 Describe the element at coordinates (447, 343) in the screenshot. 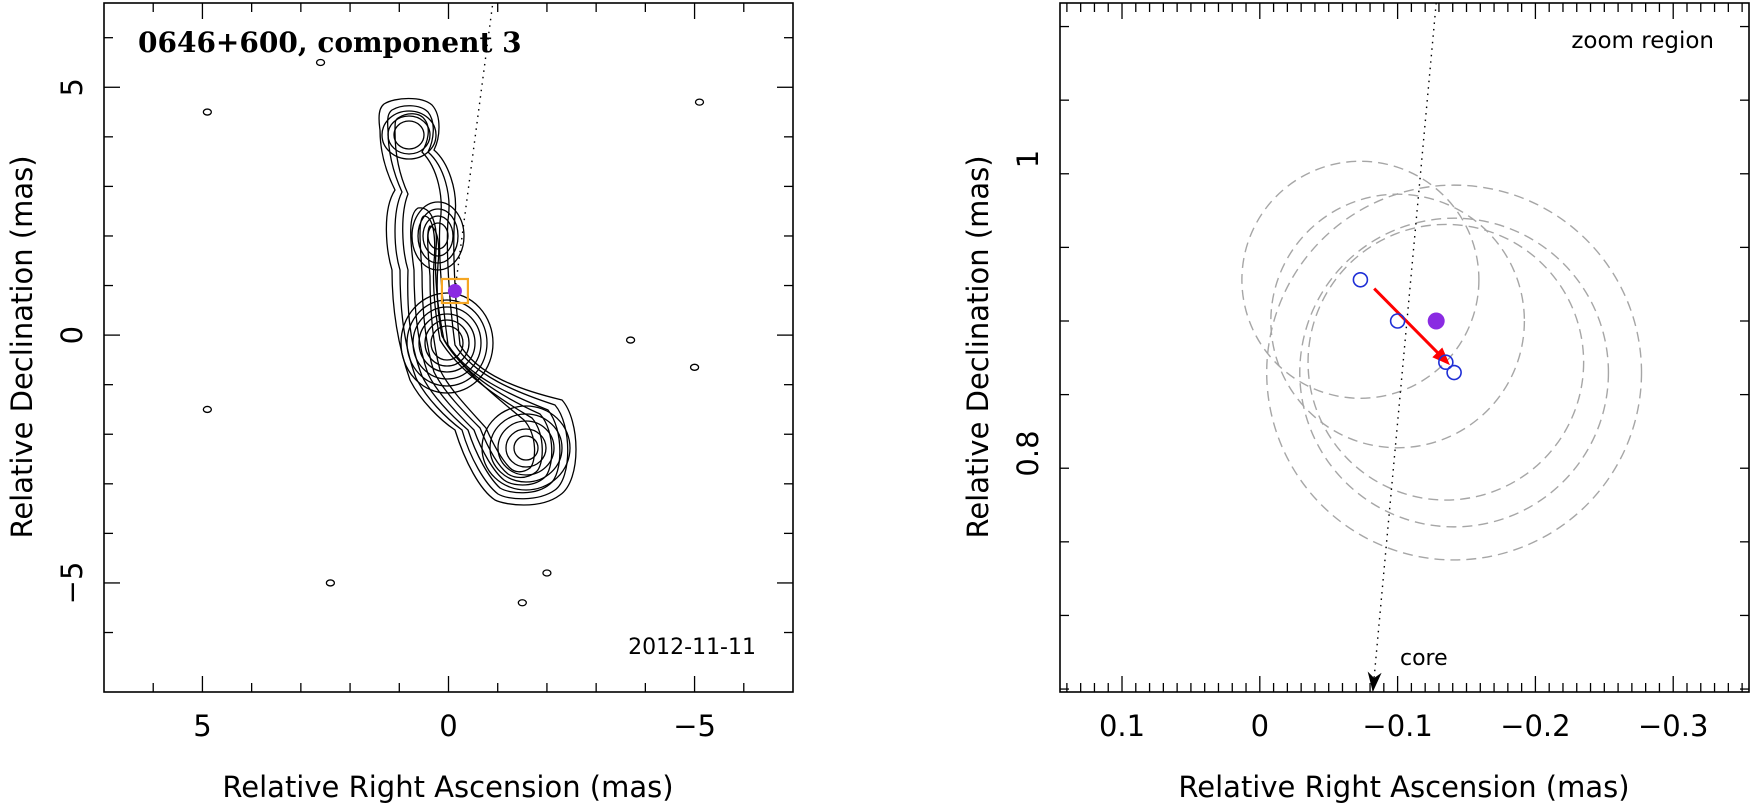

I see `peak-core` at that location.